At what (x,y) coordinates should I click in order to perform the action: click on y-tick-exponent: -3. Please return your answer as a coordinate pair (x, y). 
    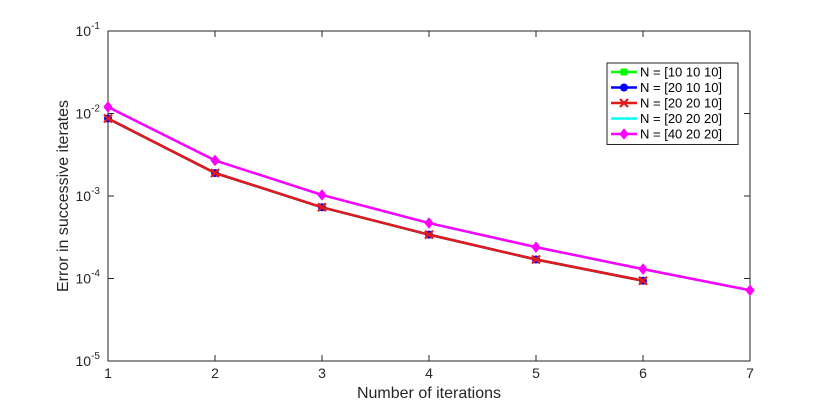
    Looking at the image, I should click on (95, 191).